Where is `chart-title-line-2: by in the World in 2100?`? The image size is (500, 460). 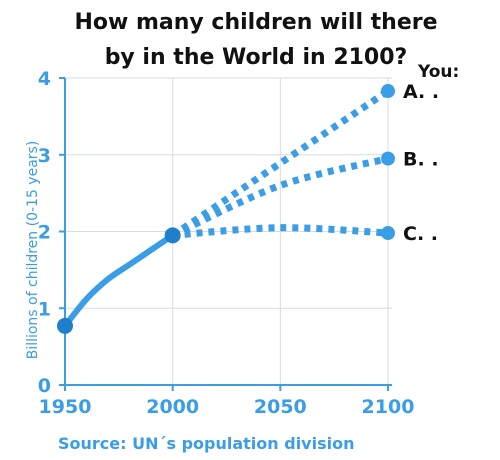
chart-title-line-2: by in the World in 2100? is located at coordinates (256, 57).